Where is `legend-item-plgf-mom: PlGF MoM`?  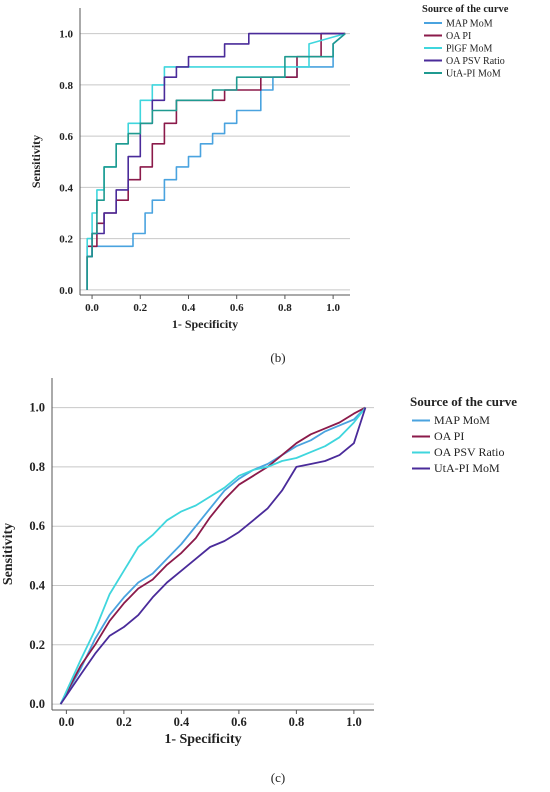 legend-item-plgf-mom: PlGF MoM is located at coordinates (469, 49).